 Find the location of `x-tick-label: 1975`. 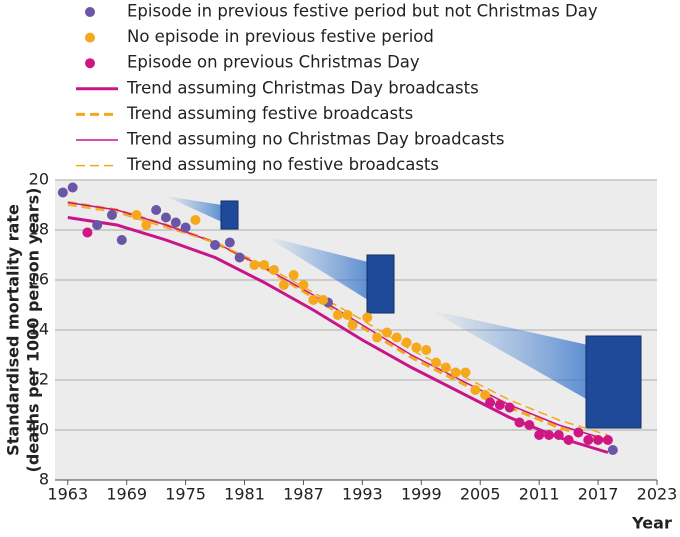

x-tick-label: 1975 is located at coordinates (185, 494).